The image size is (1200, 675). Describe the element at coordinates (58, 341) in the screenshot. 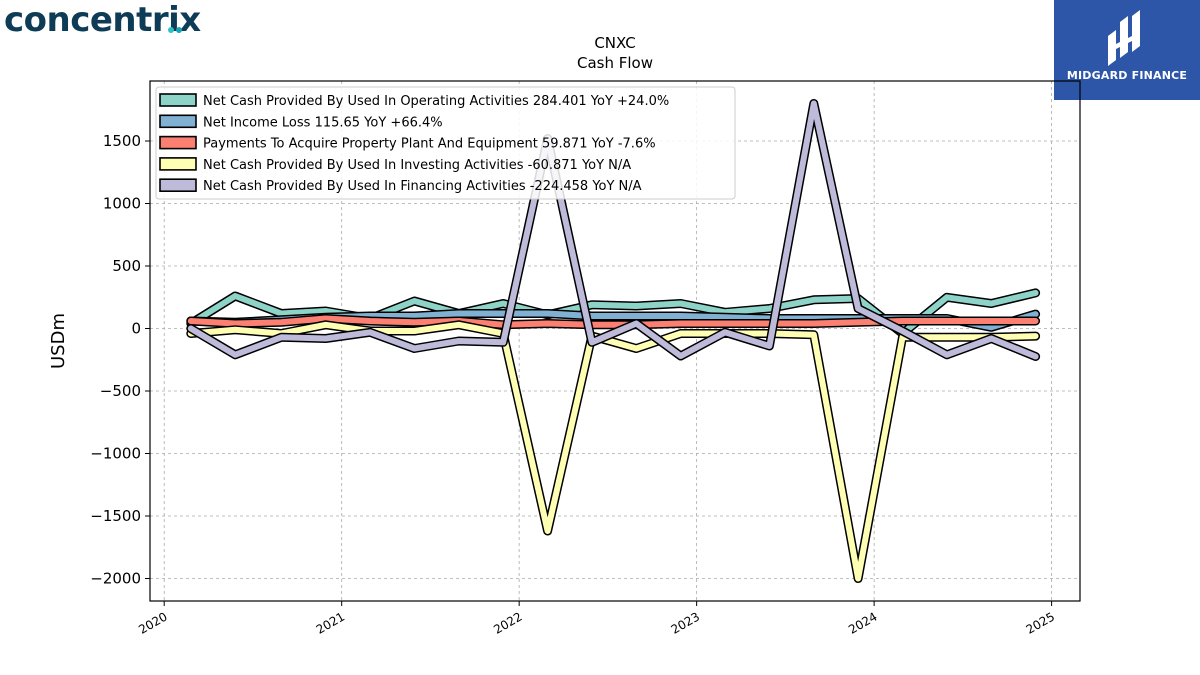

I see `y-axis-label: USDm` at that location.